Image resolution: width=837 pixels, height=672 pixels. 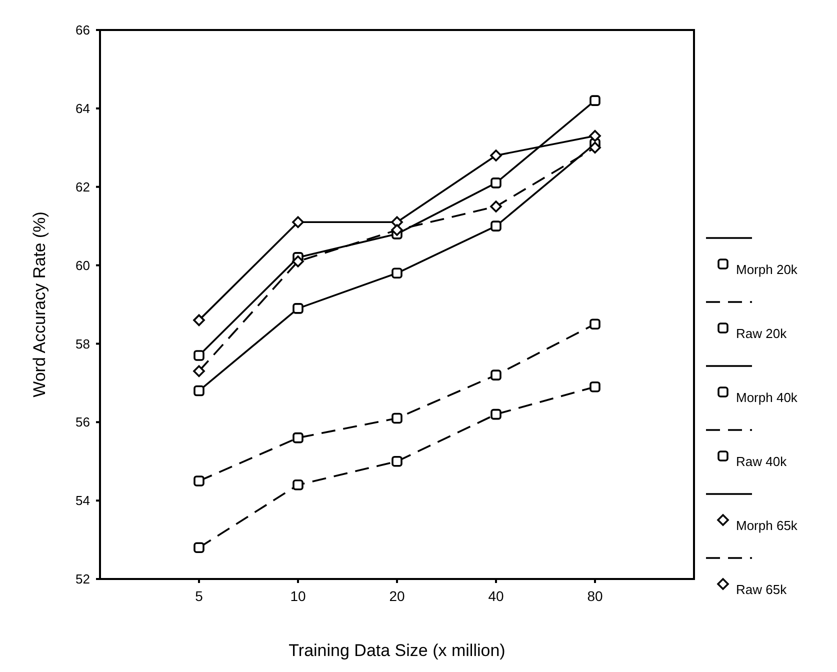 What do you see at coordinates (83, 108) in the screenshot?
I see `y-tick-label: 64` at bounding box center [83, 108].